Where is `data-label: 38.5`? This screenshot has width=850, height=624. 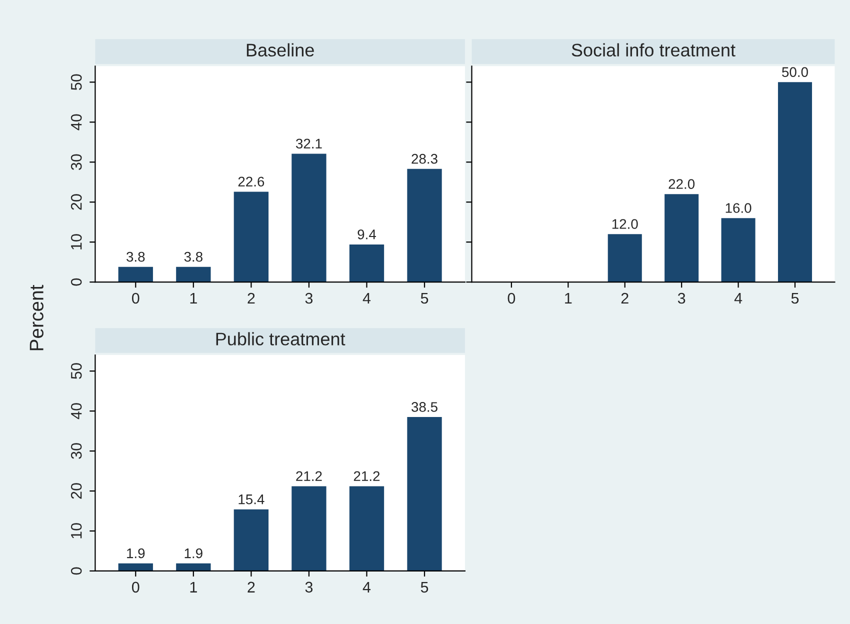 data-label: 38.5 is located at coordinates (425, 407).